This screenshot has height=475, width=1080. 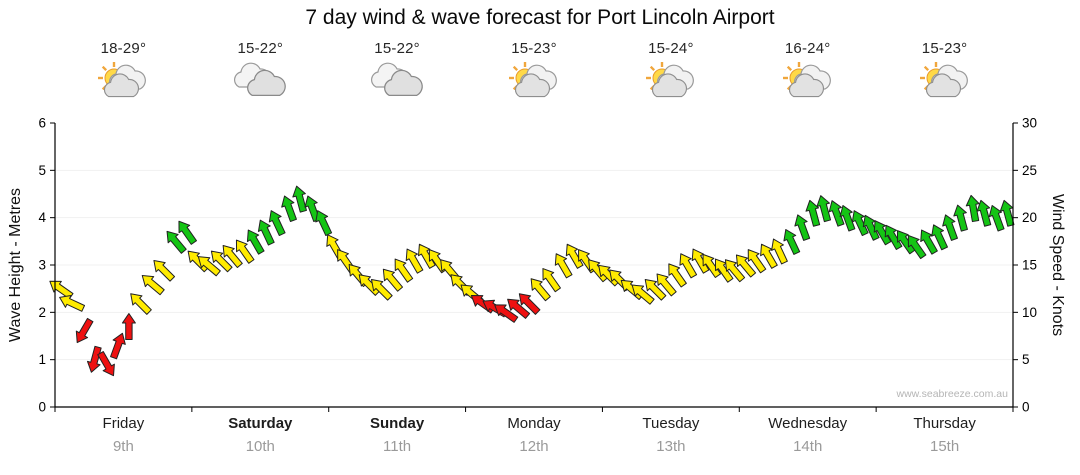 I want to click on day-axis-label-monday: Monday 12th, so click(x=533, y=435).